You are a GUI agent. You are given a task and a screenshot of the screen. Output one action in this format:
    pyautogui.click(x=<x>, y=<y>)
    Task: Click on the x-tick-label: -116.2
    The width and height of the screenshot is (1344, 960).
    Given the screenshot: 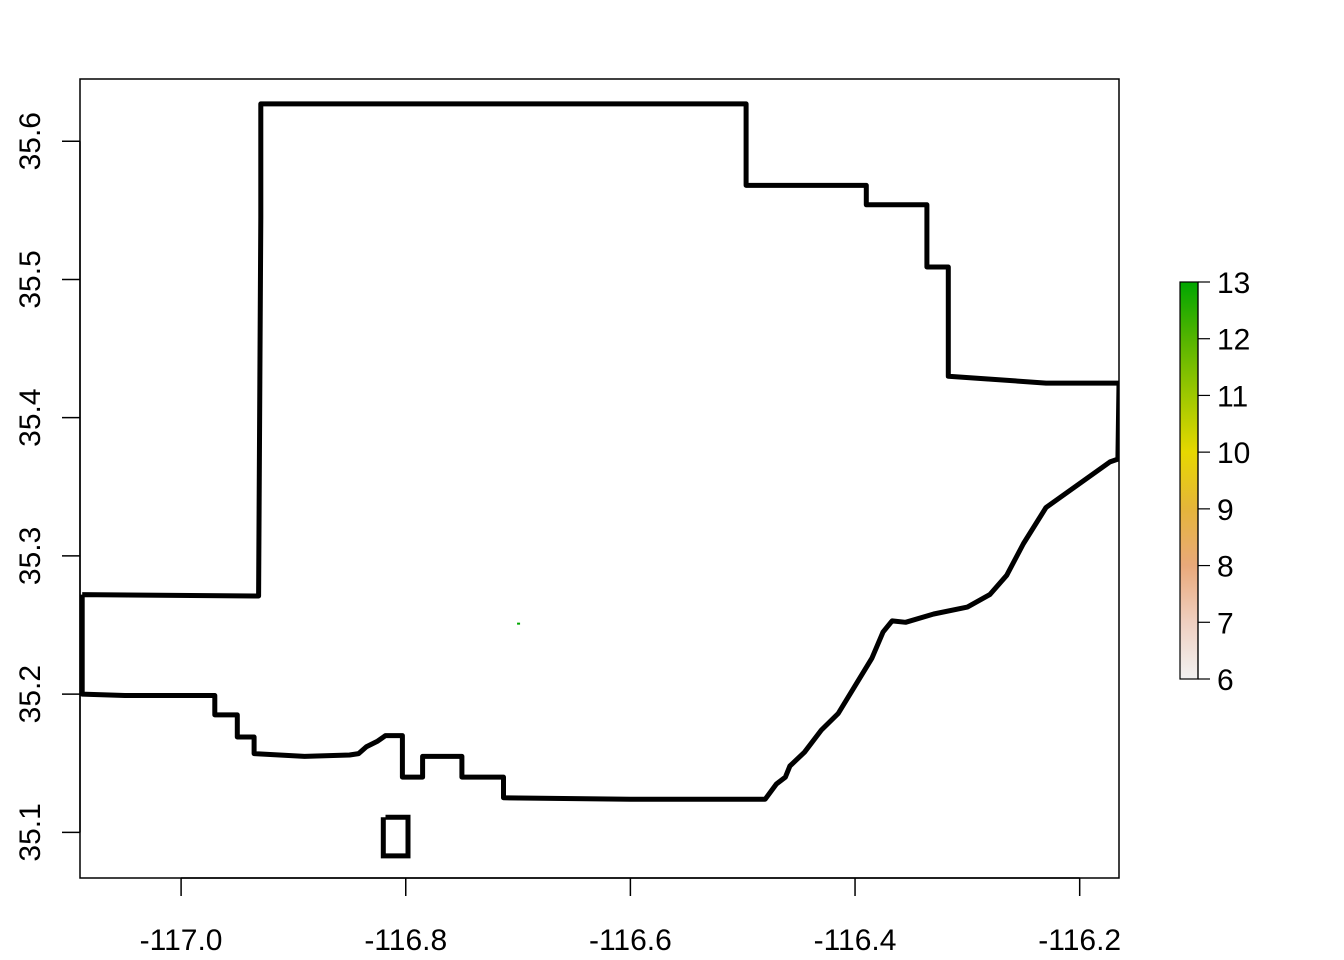 What is the action you would take?
    pyautogui.click(x=1079, y=940)
    